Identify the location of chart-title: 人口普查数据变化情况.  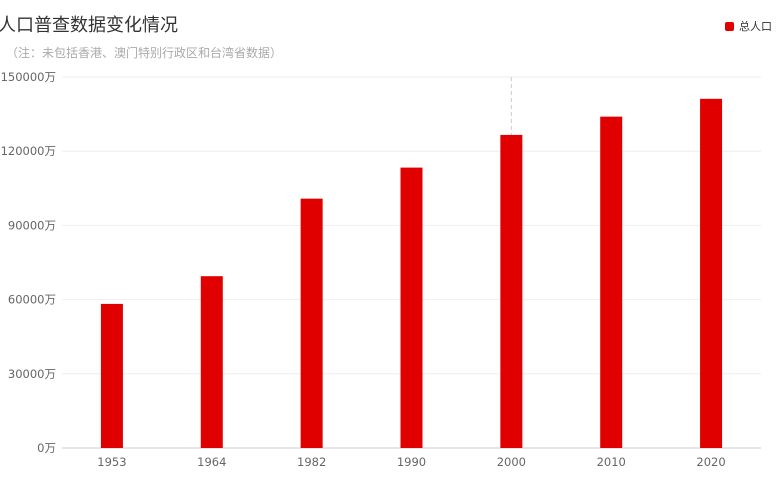
(89, 25).